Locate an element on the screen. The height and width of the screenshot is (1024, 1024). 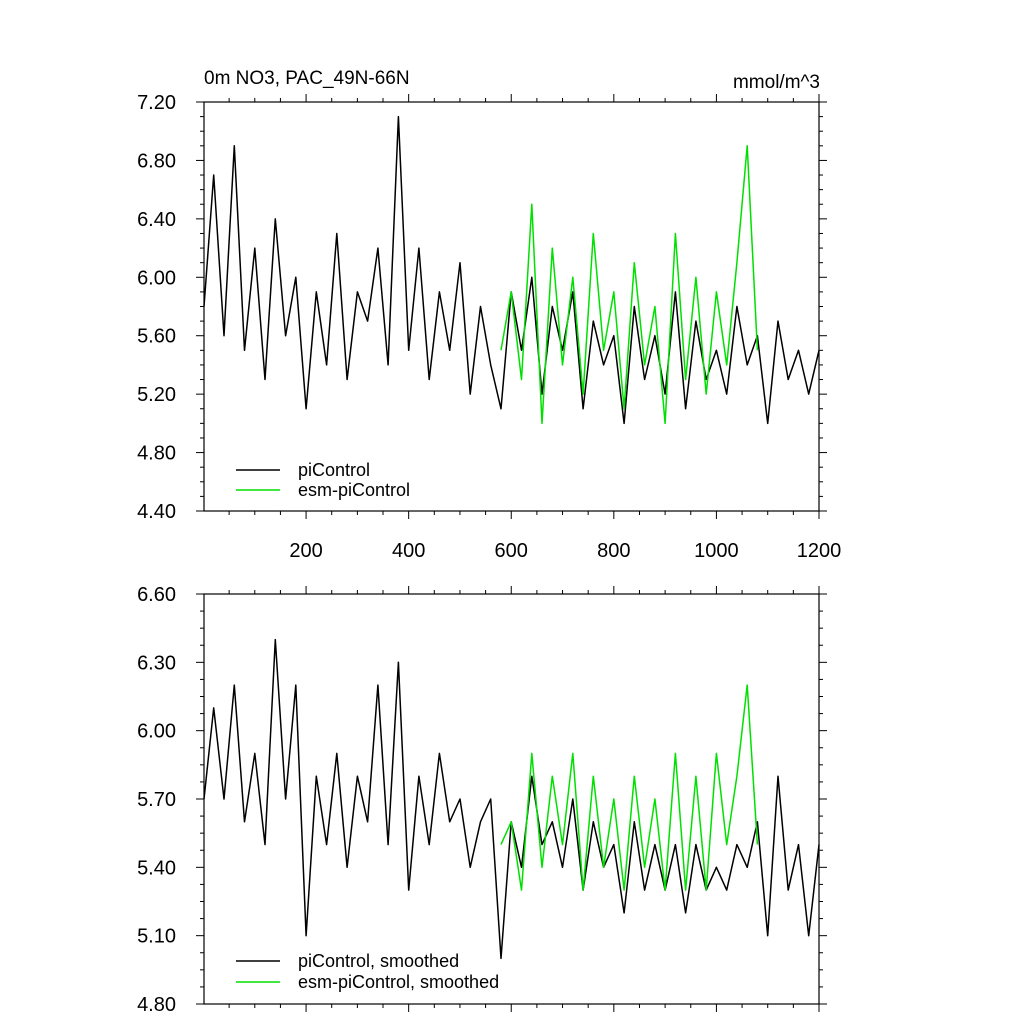
top-chart-title: 0m NO3, PAC_49N-66N is located at coordinates (307, 78).